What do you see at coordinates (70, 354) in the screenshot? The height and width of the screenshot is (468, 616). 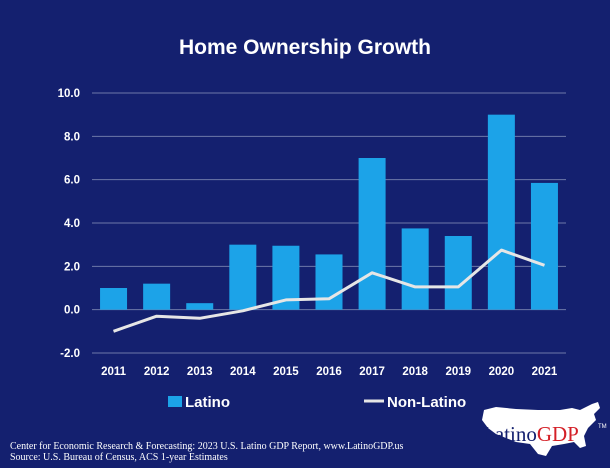 I see `y-tick-label: -2.0` at bounding box center [70, 354].